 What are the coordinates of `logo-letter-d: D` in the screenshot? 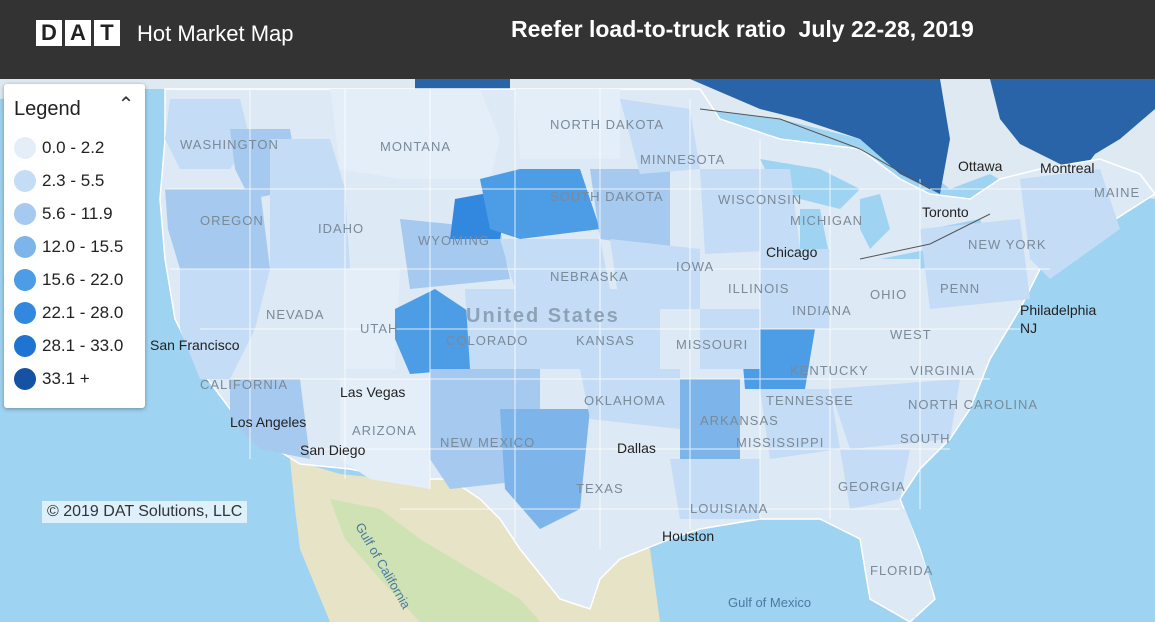 It's located at (49, 33).